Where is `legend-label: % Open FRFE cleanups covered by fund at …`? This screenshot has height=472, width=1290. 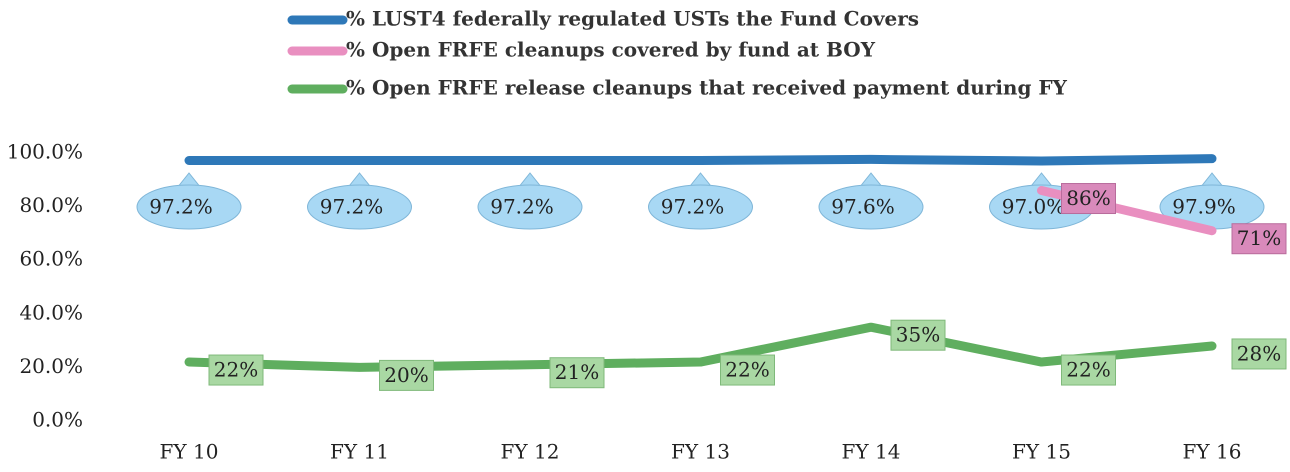
legend-label: % Open FRFE cleanups covered by fund at … is located at coordinates (611, 50).